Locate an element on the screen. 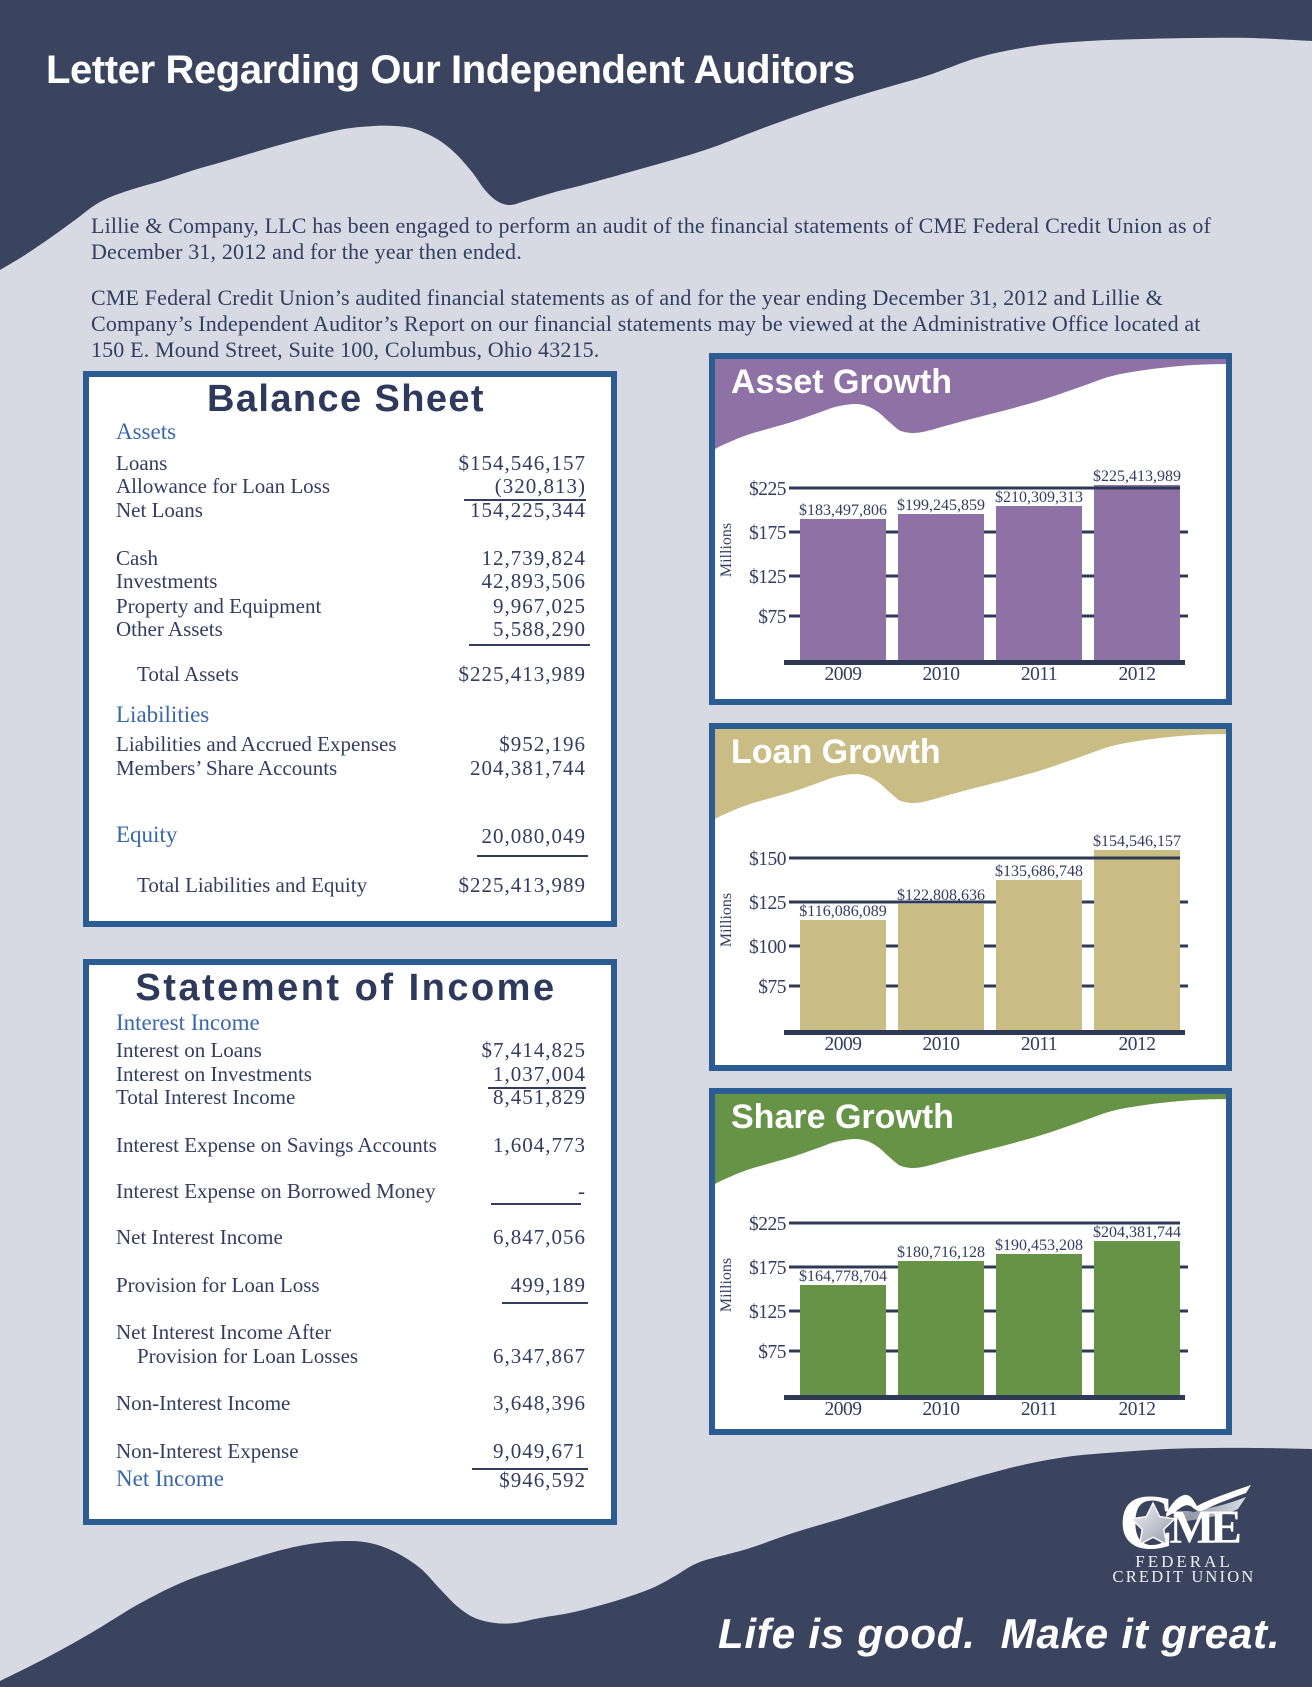 The width and height of the screenshot is (1312, 1687). svg-text: Share Growth is located at coordinates (842, 1117).